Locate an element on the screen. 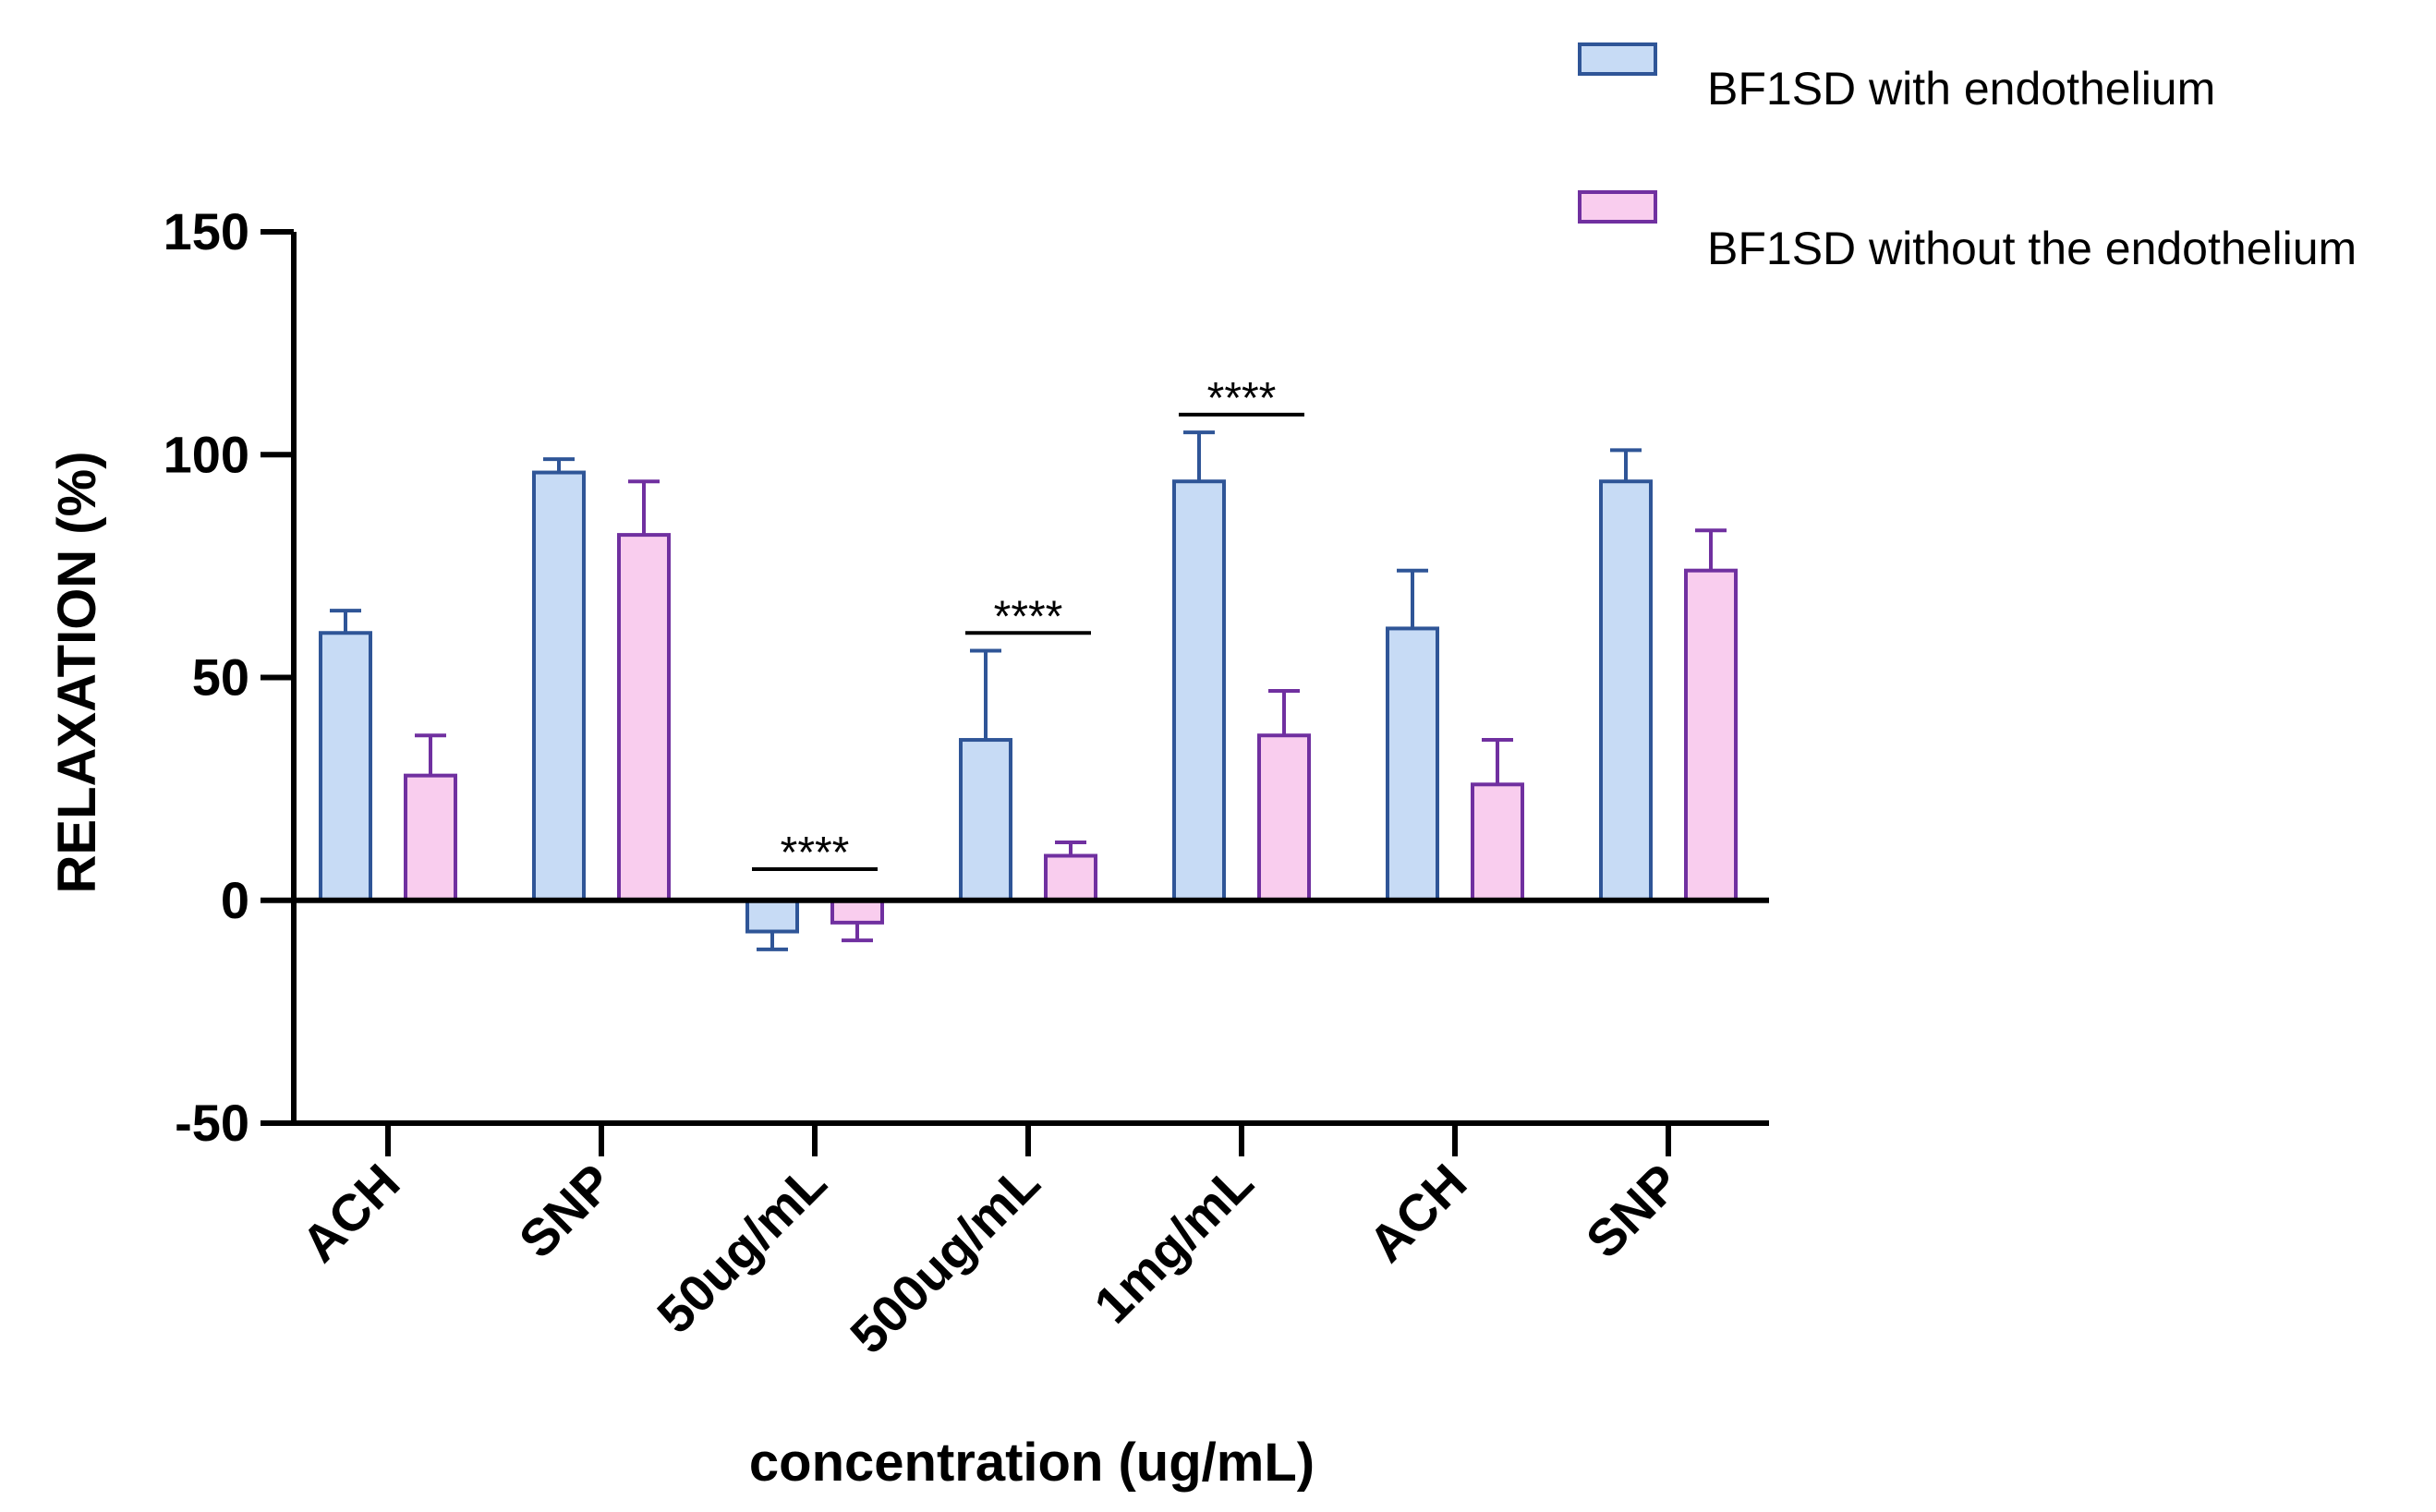 The image size is (2436, 1512). x-tick-label: 1mg/mL is located at coordinates (1173, 1243).